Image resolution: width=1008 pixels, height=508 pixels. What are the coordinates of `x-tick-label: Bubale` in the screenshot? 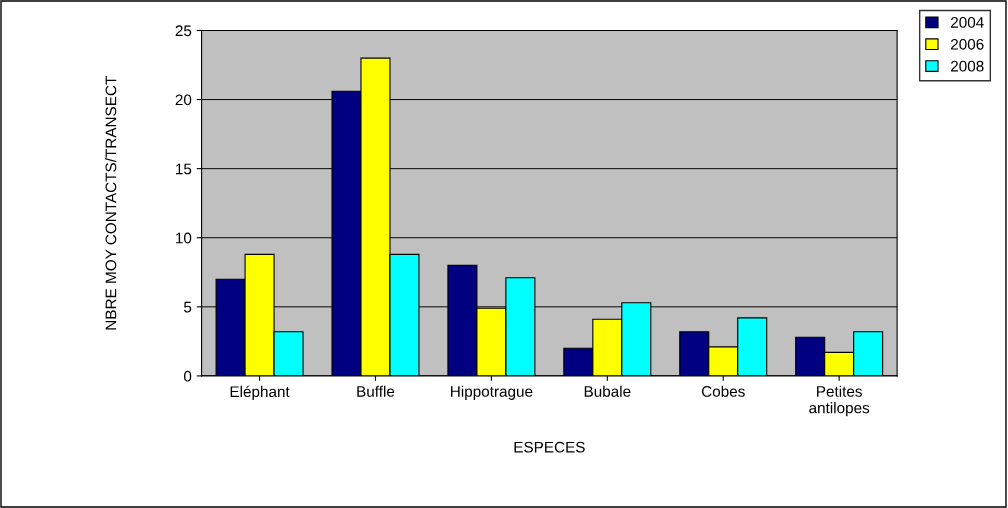 It's located at (607, 391).